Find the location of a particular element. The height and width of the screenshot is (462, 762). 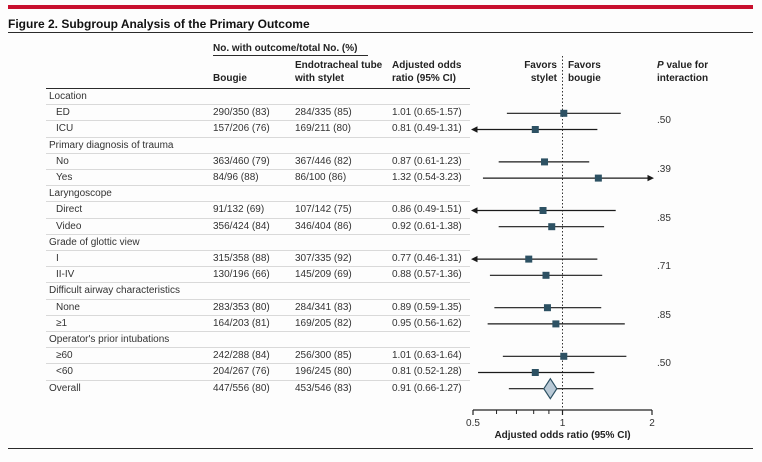

table-row: Yes 84/96 (88) 86/100 (86) 1.32 (0.54-3.23) is located at coordinates (258, 178).